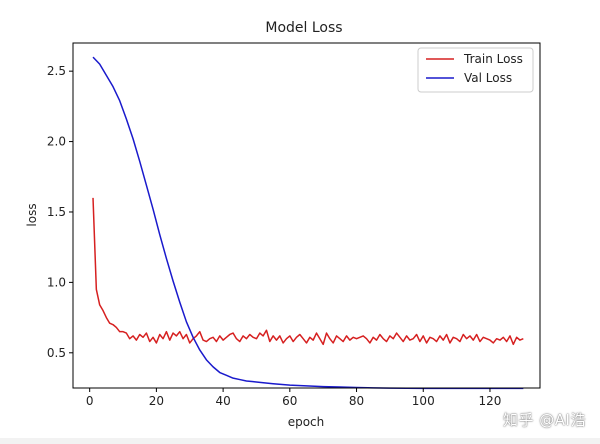 The image size is (600, 444). Describe the element at coordinates (156, 401) in the screenshot. I see `x-tick-label-20: 20` at that location.